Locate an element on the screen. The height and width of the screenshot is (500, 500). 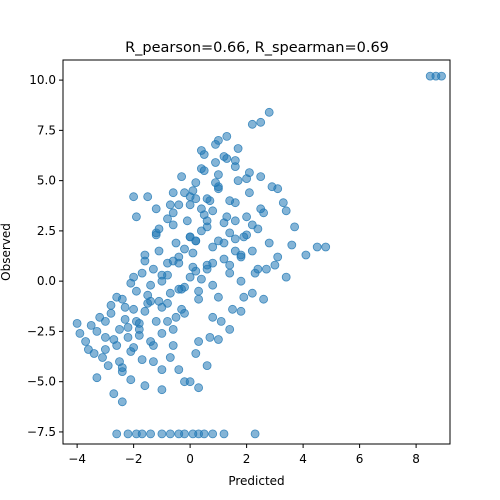
y-tick-label: 10.0 is located at coordinates (42, 80).